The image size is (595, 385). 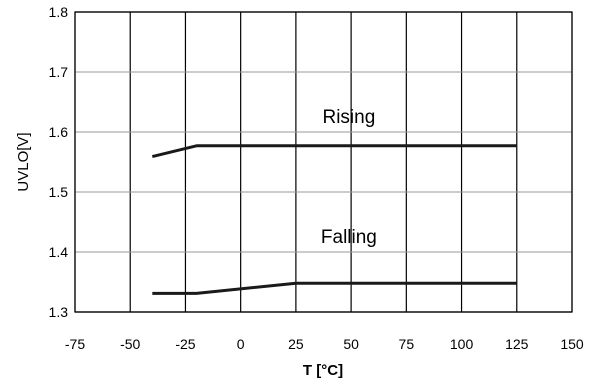 I want to click on x-tick-label: 150, so click(x=572, y=344).